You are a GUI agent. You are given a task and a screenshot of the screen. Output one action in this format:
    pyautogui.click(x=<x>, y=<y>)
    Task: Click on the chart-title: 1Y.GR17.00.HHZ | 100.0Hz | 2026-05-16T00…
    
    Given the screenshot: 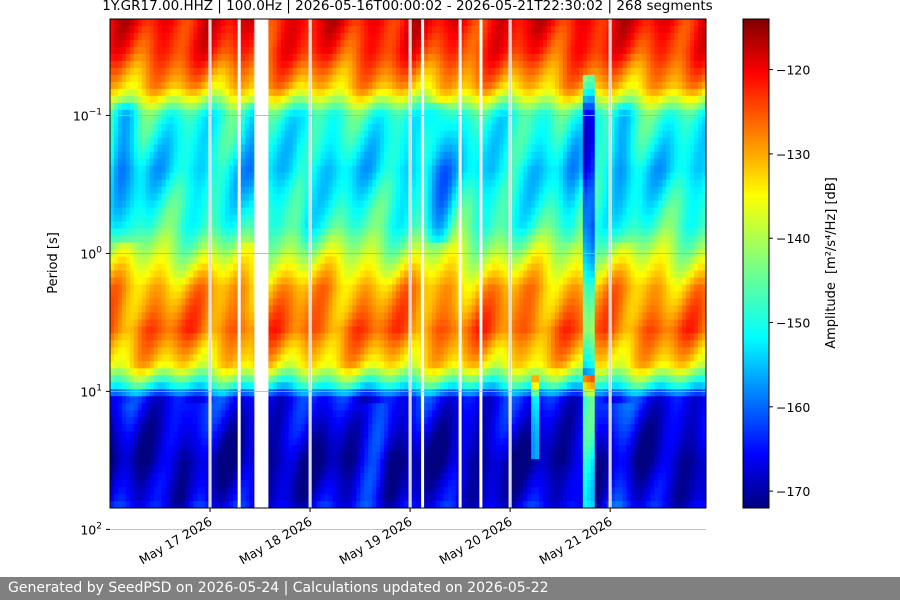 What is the action you would take?
    pyautogui.click(x=407, y=7)
    